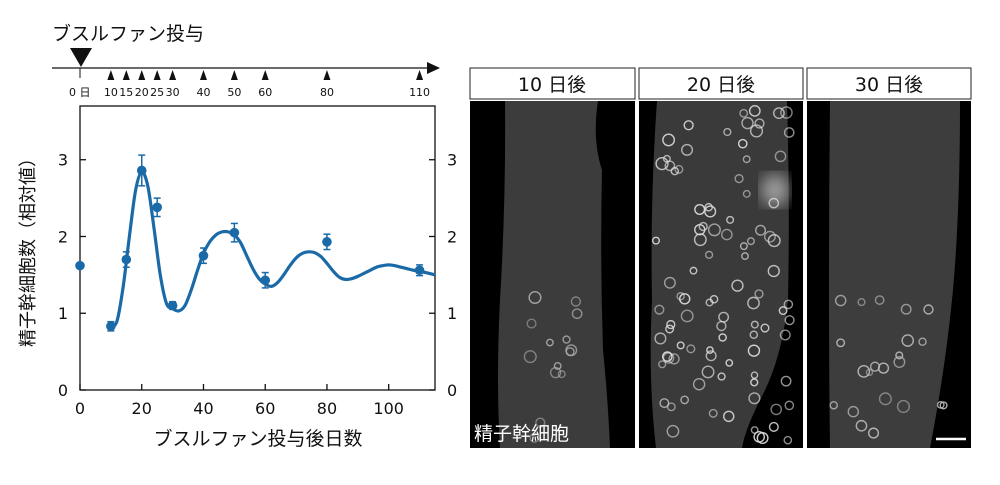  Describe the element at coordinates (552, 85) in the screenshot. I see `panel-label-10: 10 日後` at that location.